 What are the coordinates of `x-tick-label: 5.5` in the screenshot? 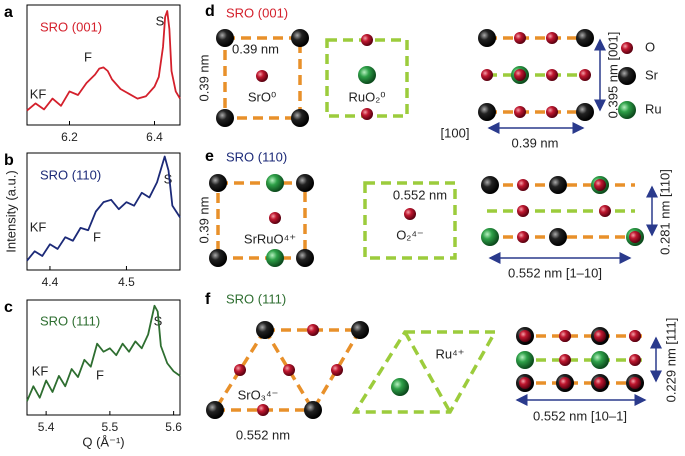 It's located at (110, 427).